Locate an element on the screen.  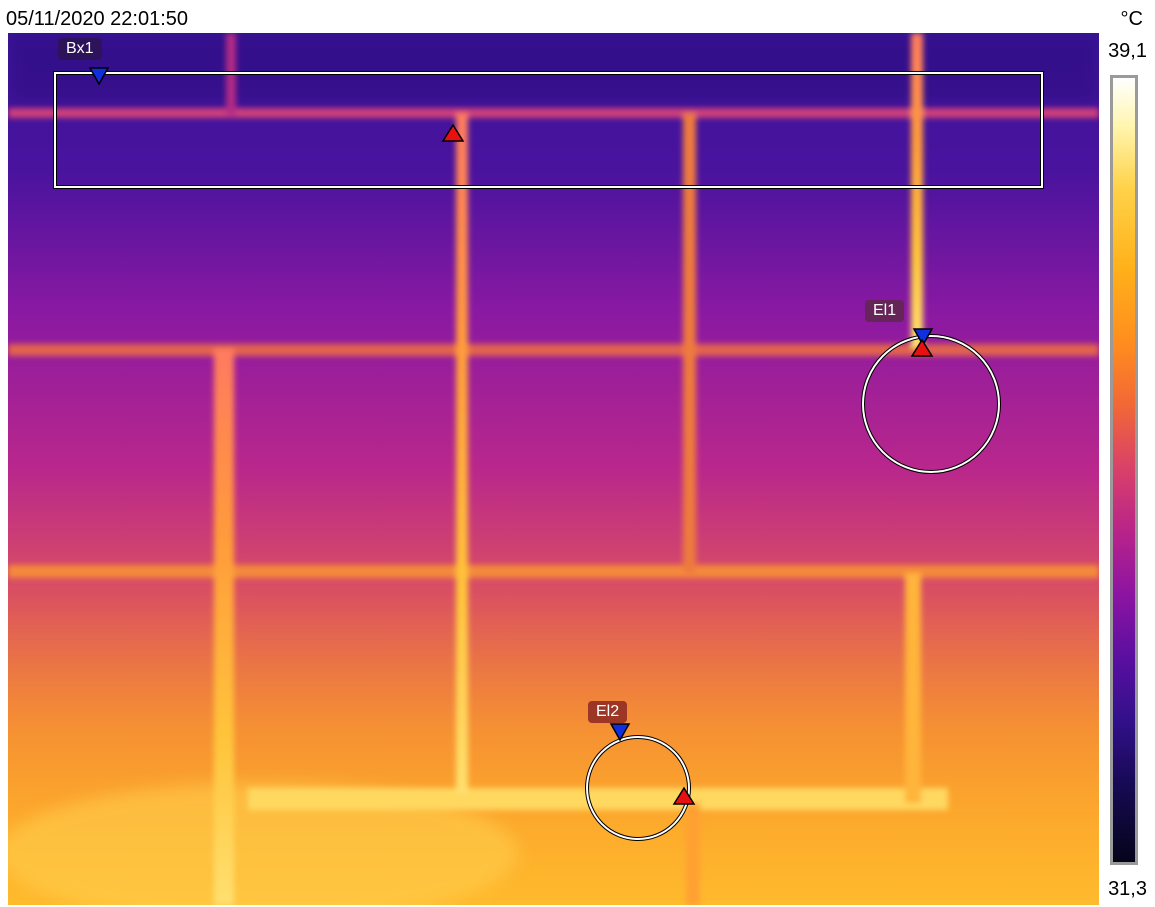
capture-timestamp: 05/11/2020 22:01:50 is located at coordinates (97, 19).